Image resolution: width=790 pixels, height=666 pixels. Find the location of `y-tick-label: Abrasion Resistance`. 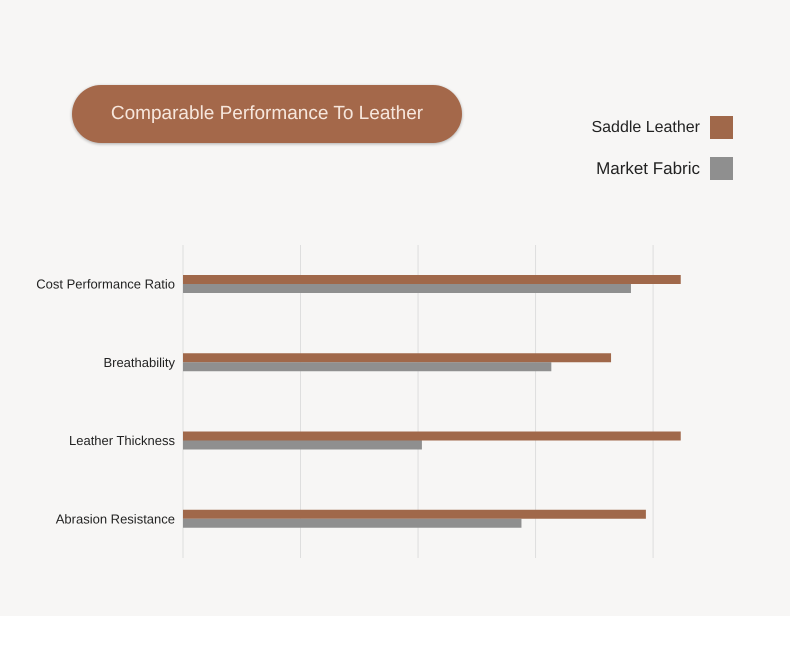

y-tick-label: Abrasion Resistance is located at coordinates (115, 518).